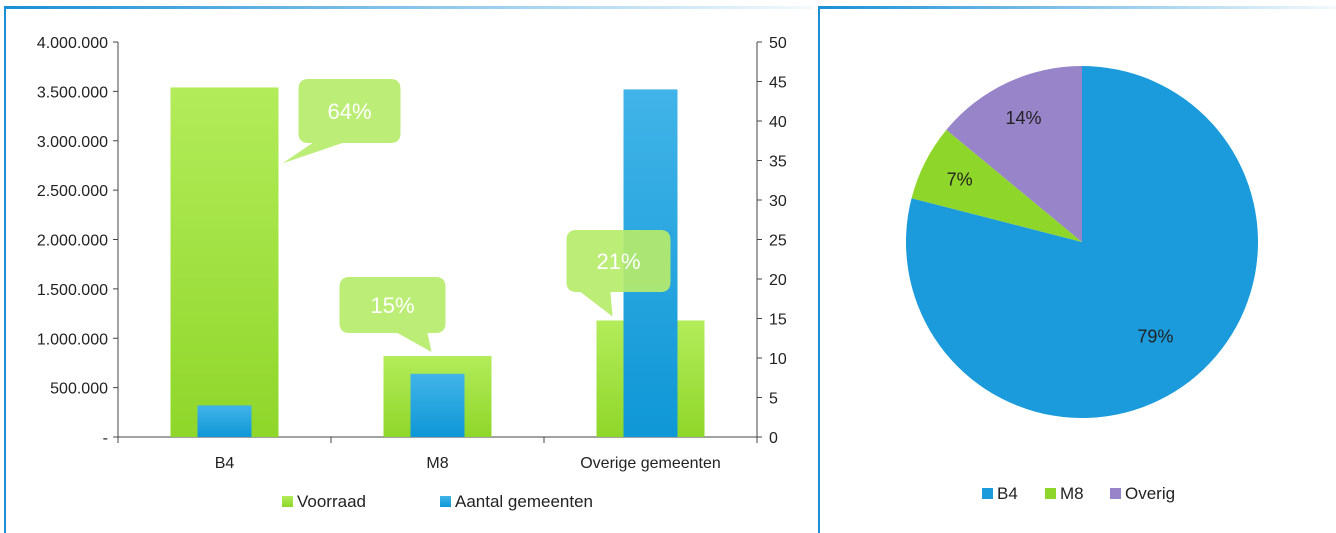 The height and width of the screenshot is (533, 1336). What do you see at coordinates (778, 201) in the screenshot?
I see `right-y-tick-label: 30` at bounding box center [778, 201].